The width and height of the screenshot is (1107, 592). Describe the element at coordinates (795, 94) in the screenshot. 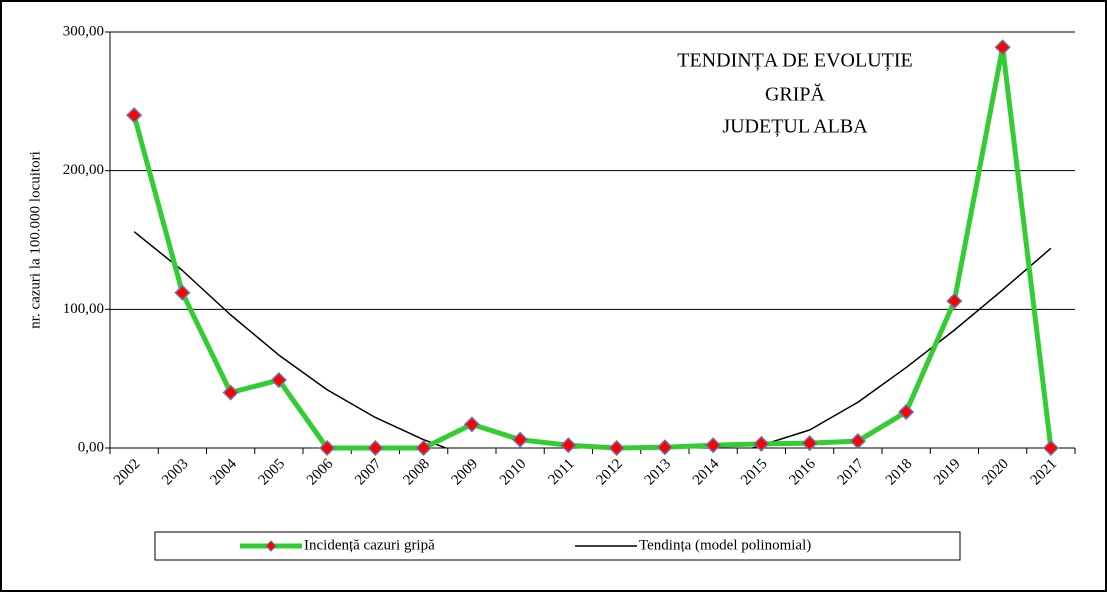

I see `chart-title: GRIPĂ` at that location.